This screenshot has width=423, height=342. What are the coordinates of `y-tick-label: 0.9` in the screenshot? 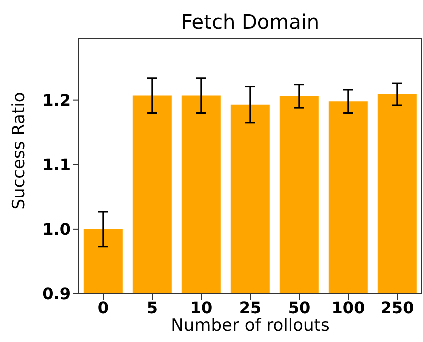 It's located at (56, 294).